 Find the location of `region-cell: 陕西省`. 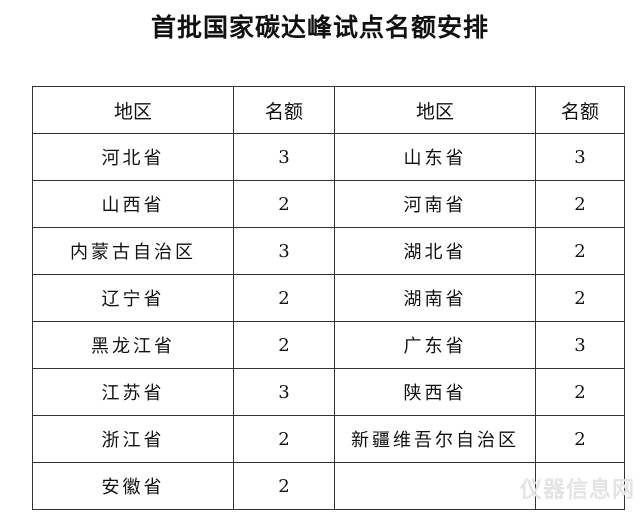

region-cell: 陕西省 is located at coordinates (435, 392).